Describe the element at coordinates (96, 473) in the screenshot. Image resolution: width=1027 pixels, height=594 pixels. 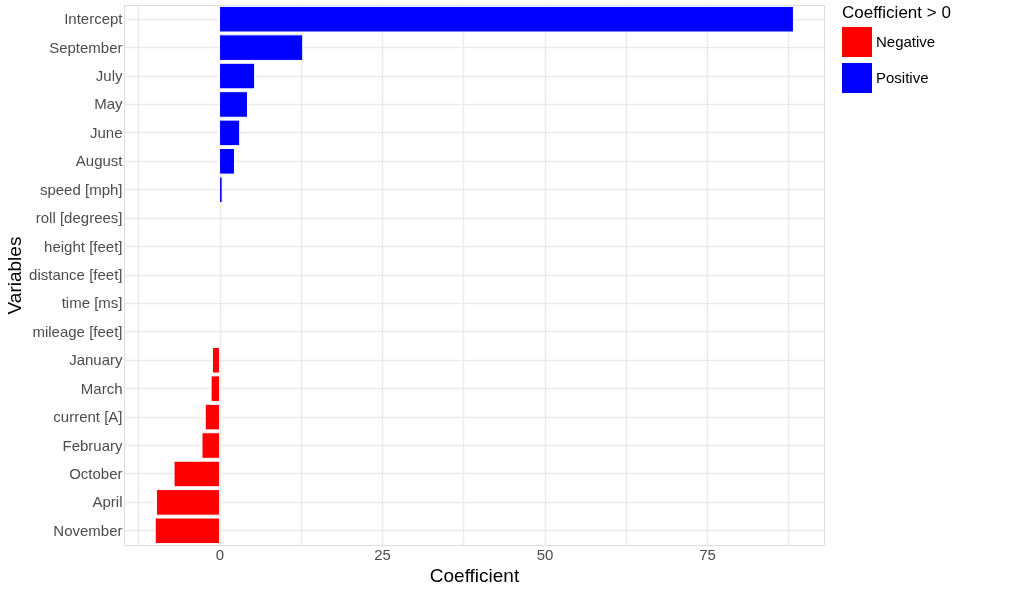
I see `y-tick-label: October` at that location.